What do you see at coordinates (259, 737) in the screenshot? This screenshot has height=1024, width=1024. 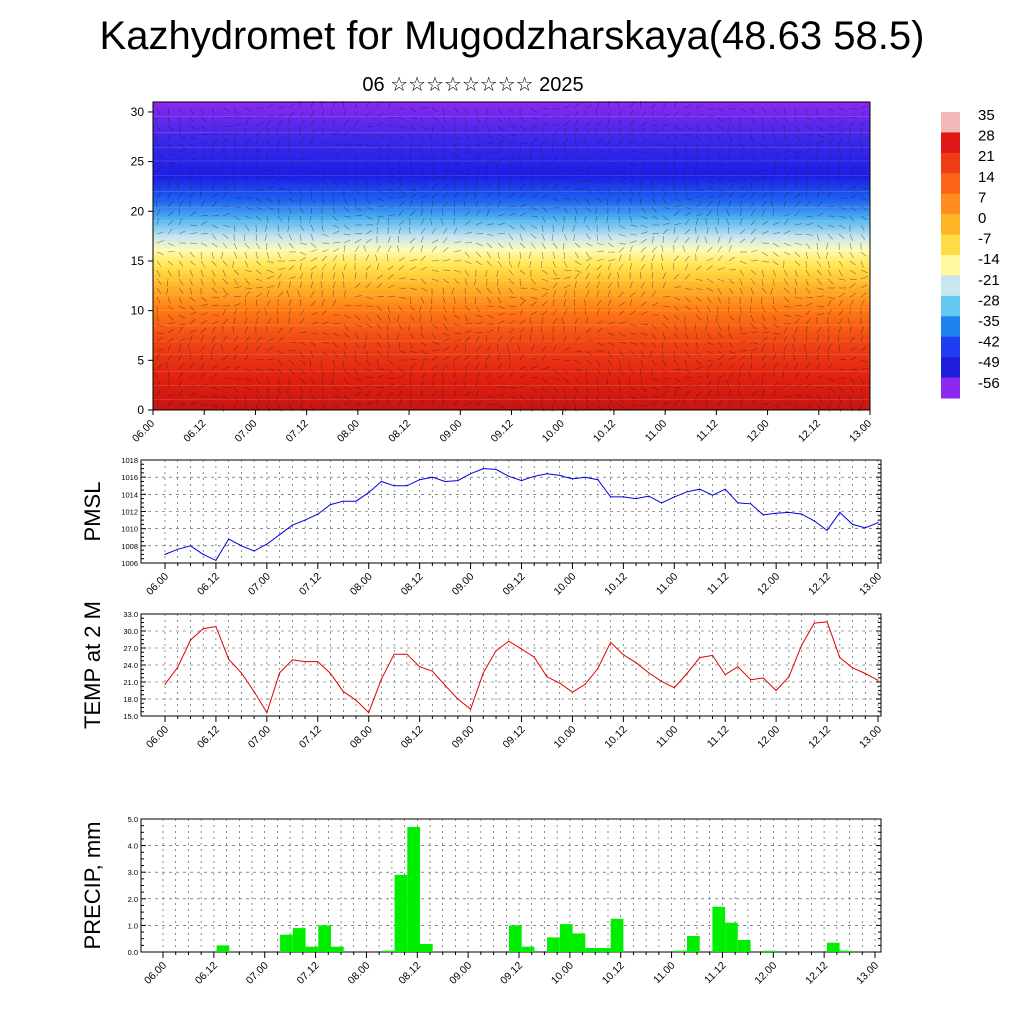 I see `x-tick-label: 07.00` at bounding box center [259, 737].